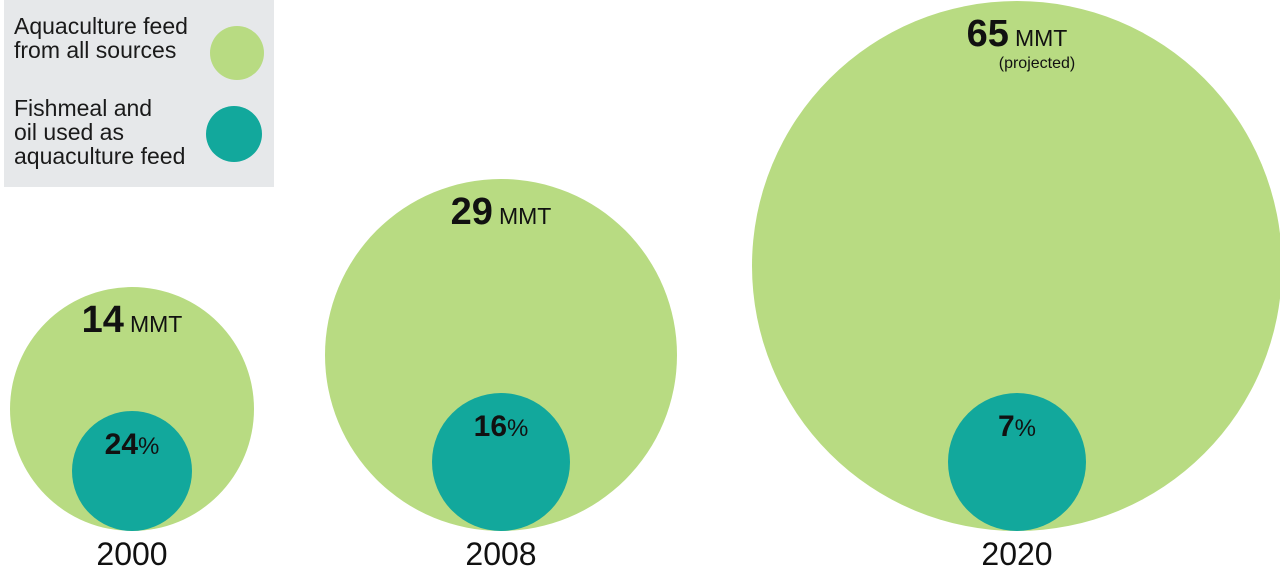 The image size is (1280, 567). What do you see at coordinates (132, 471) in the screenshot?
I see `fishmeal-bubble-2000` at bounding box center [132, 471].